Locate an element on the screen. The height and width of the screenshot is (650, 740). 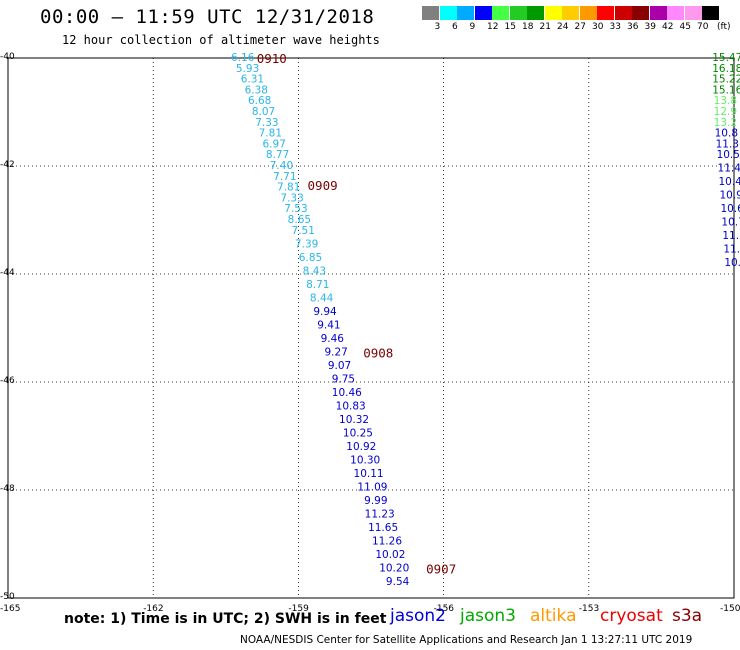
scale-label: 15 is located at coordinates (510, 27).